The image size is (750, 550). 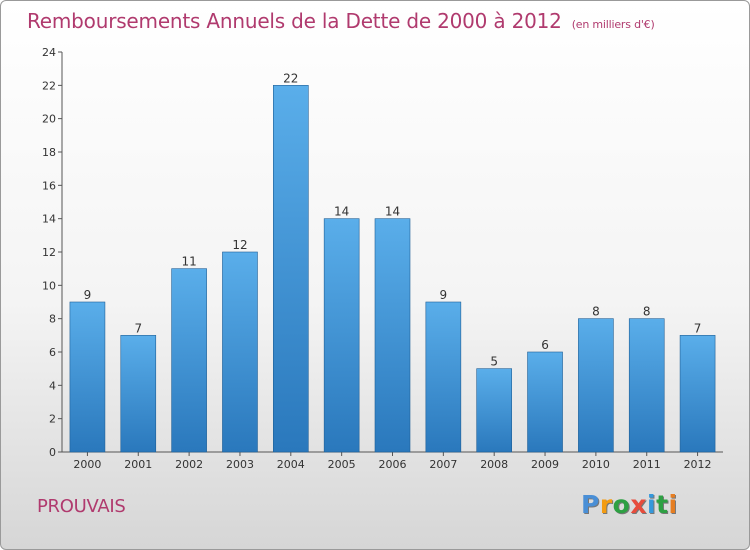 I want to click on logo-letter: t, so click(x=662, y=504).